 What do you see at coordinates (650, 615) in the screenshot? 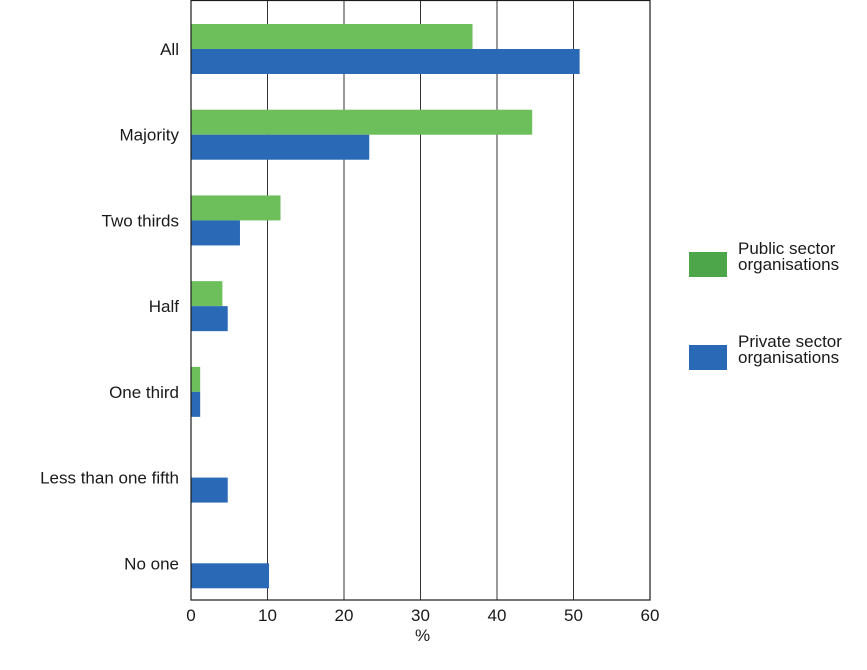
I see `x-tick-label: 60` at bounding box center [650, 615].